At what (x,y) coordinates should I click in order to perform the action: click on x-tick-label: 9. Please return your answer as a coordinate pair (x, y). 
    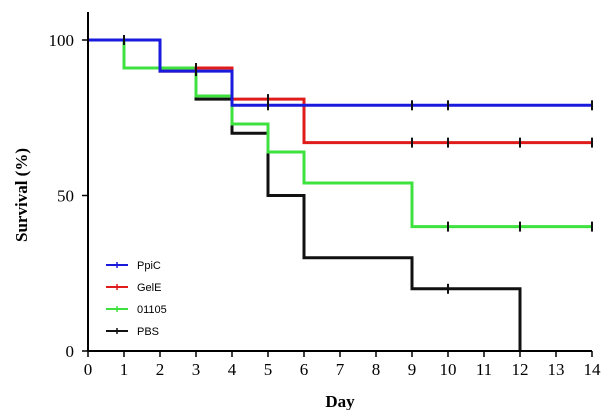
    Looking at the image, I should click on (412, 369).